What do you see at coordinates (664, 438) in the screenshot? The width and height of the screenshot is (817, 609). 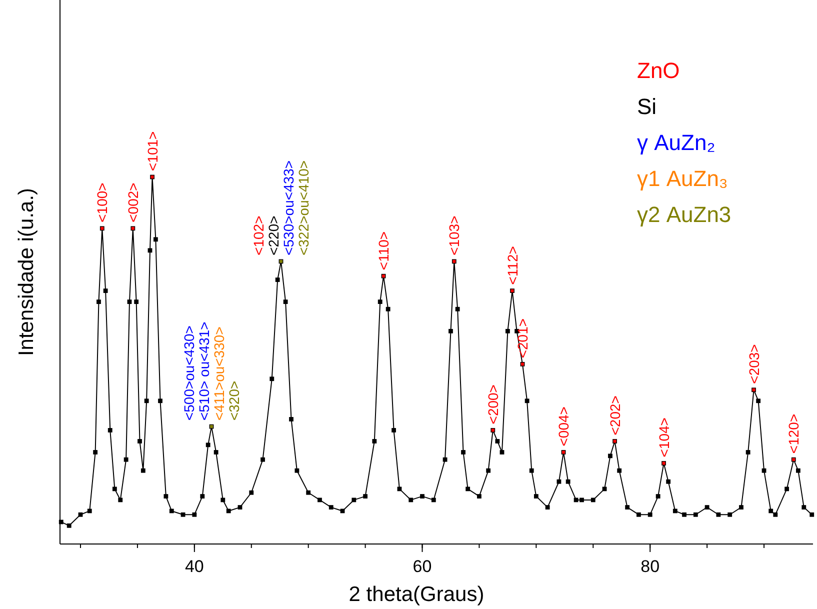 I see `annotation: <104>` at bounding box center [664, 438].